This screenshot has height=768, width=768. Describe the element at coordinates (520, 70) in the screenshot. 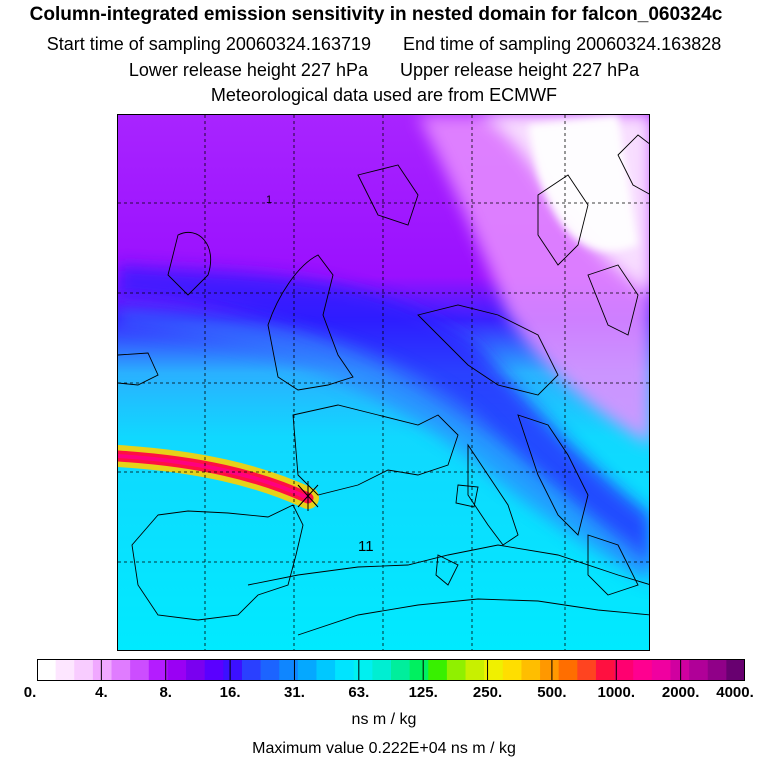

I see `upper-height-label: Upper release height 227 hPa` at that location.